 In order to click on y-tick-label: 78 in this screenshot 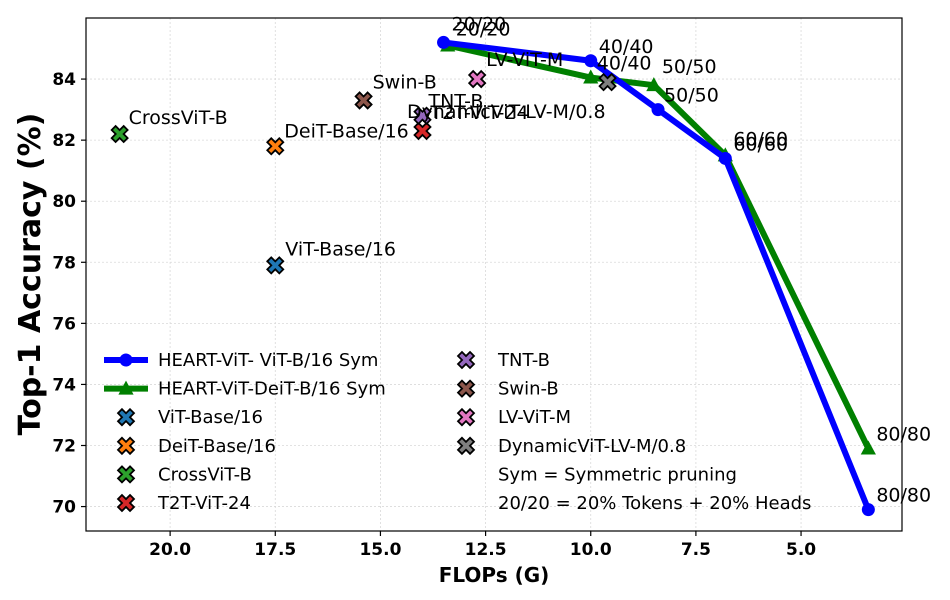, I will do `click(64, 263)`.